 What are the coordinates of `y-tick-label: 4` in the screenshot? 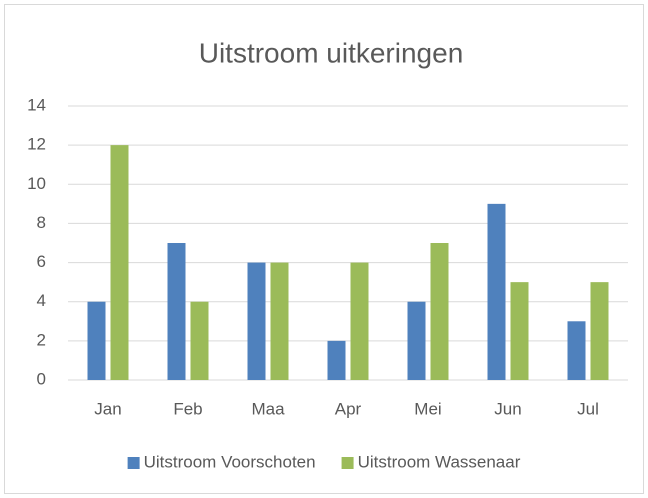 It's located at (41, 300).